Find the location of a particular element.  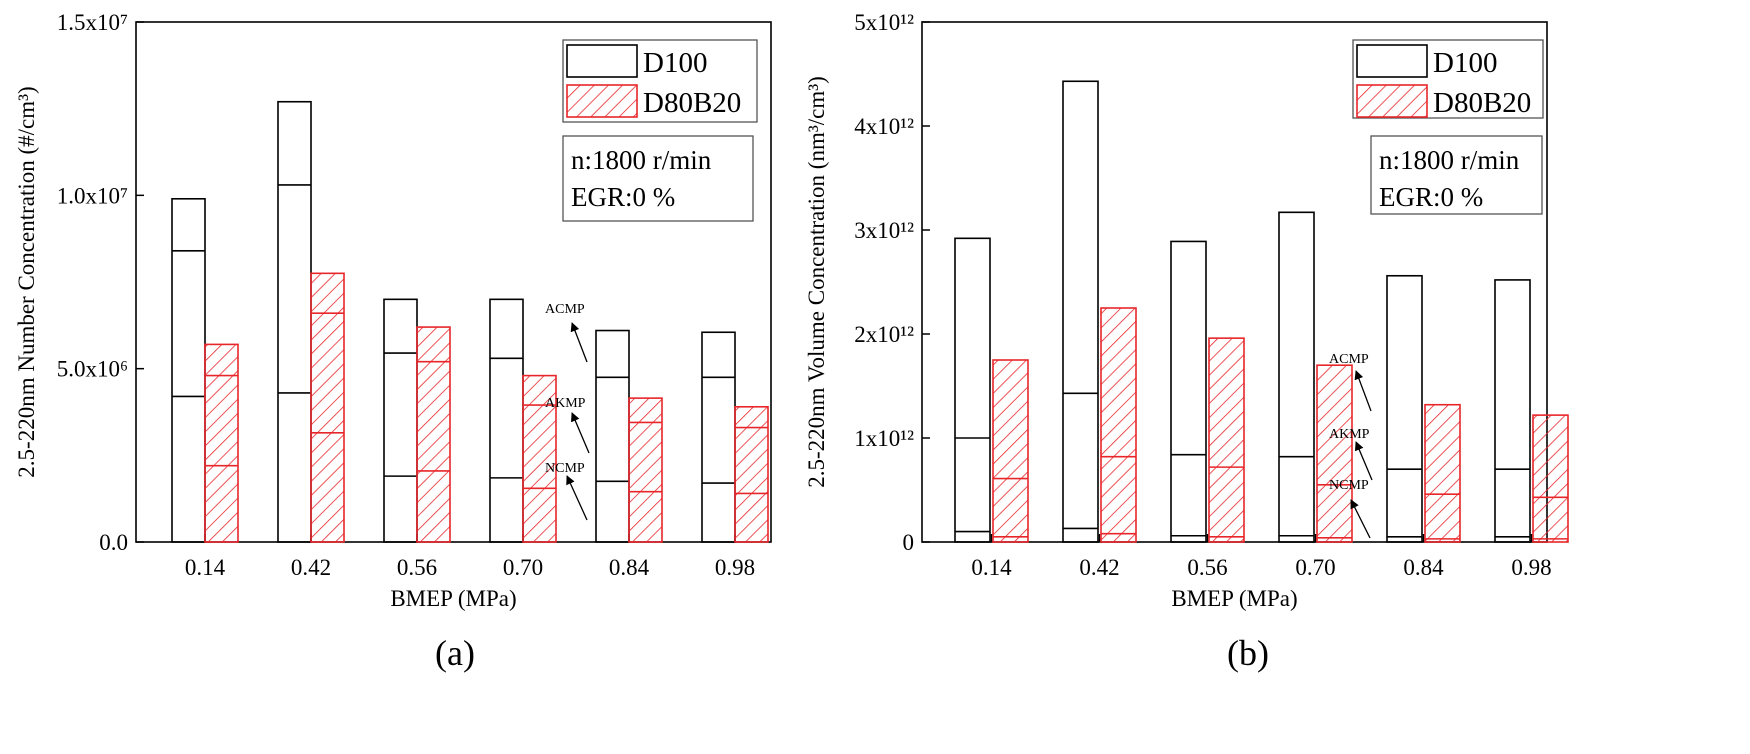

y-tick-label: 0.0 is located at coordinates (113, 542).